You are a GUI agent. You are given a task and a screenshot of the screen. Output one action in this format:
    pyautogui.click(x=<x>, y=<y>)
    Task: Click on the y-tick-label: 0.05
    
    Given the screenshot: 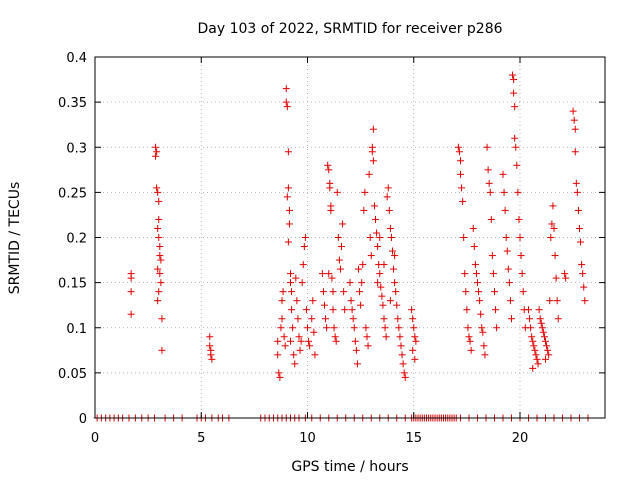 What is the action you would take?
    pyautogui.click(x=72, y=374)
    